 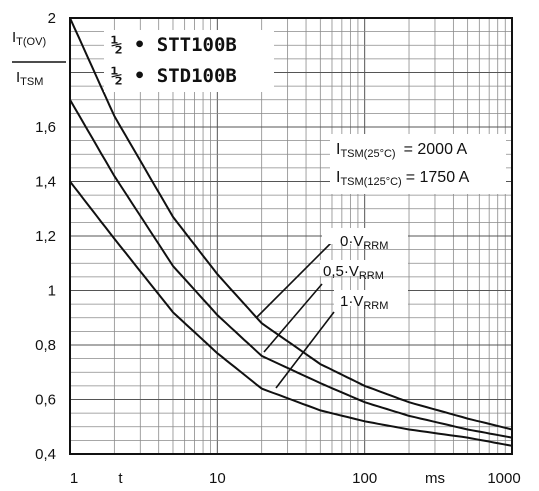 What do you see at coordinates (353, 272) in the screenshot?
I see `series-label-05vrrm: 0,5·VRRM` at bounding box center [353, 272].